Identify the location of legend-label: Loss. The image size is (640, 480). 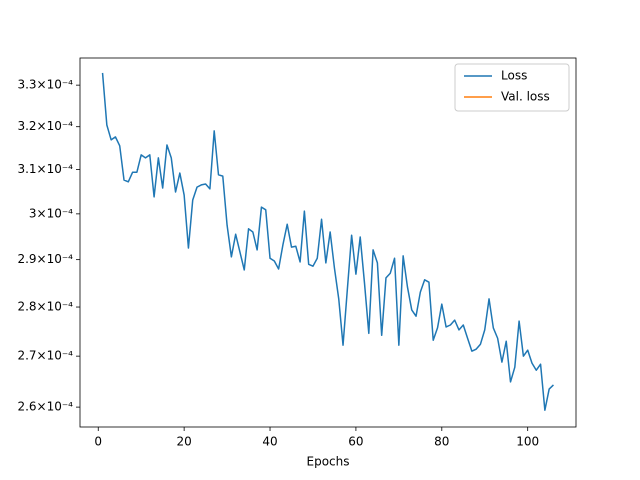
(514, 76).